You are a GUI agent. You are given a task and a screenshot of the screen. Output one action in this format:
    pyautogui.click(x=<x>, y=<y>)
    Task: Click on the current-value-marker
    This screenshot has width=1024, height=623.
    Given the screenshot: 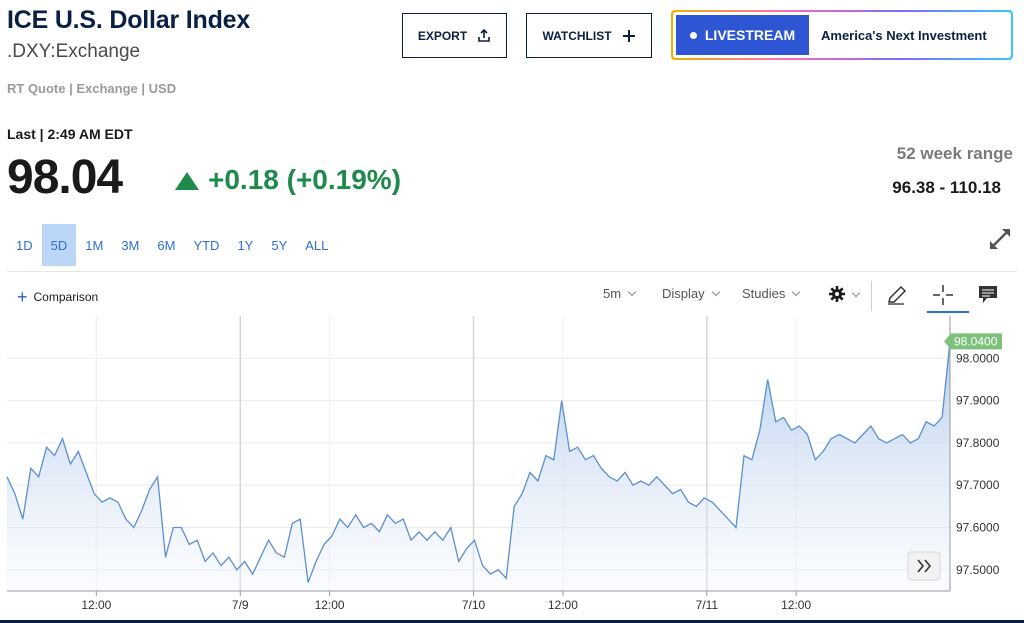 What is the action you would take?
    pyautogui.click(x=973, y=341)
    